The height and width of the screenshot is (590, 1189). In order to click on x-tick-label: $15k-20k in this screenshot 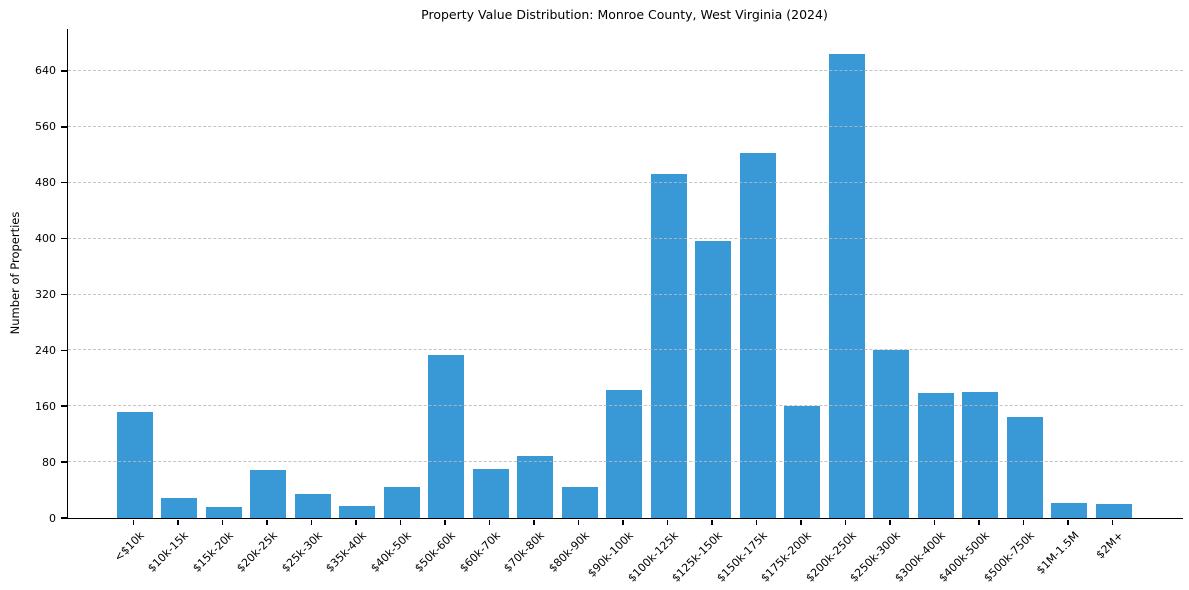, I will do `click(212, 552)`.